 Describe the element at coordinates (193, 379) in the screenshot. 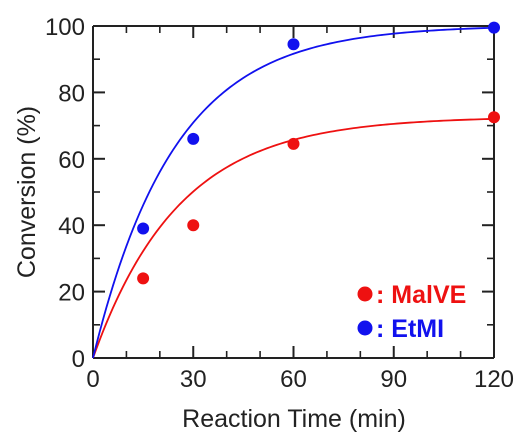

I see `x-tick-label: 30` at that location.